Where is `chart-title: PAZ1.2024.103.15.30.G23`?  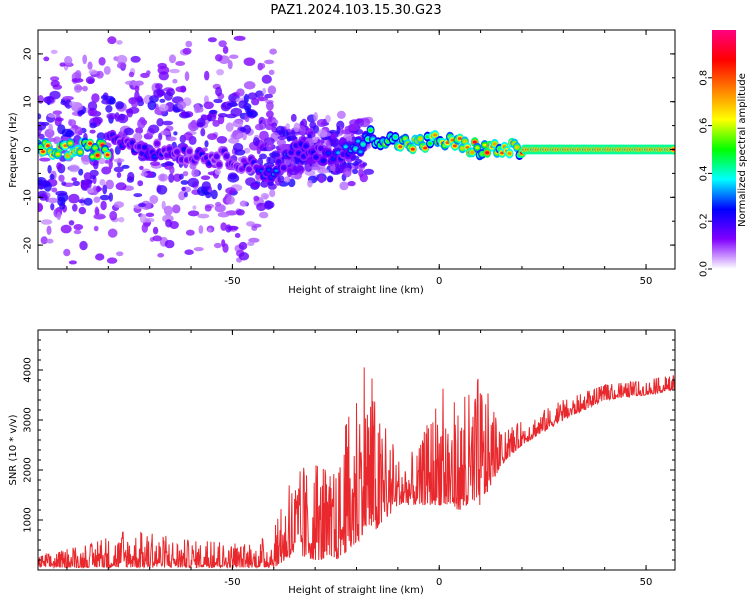 chart-title: PAZ1.2024.103.15.30.G23 is located at coordinates (355, 10).